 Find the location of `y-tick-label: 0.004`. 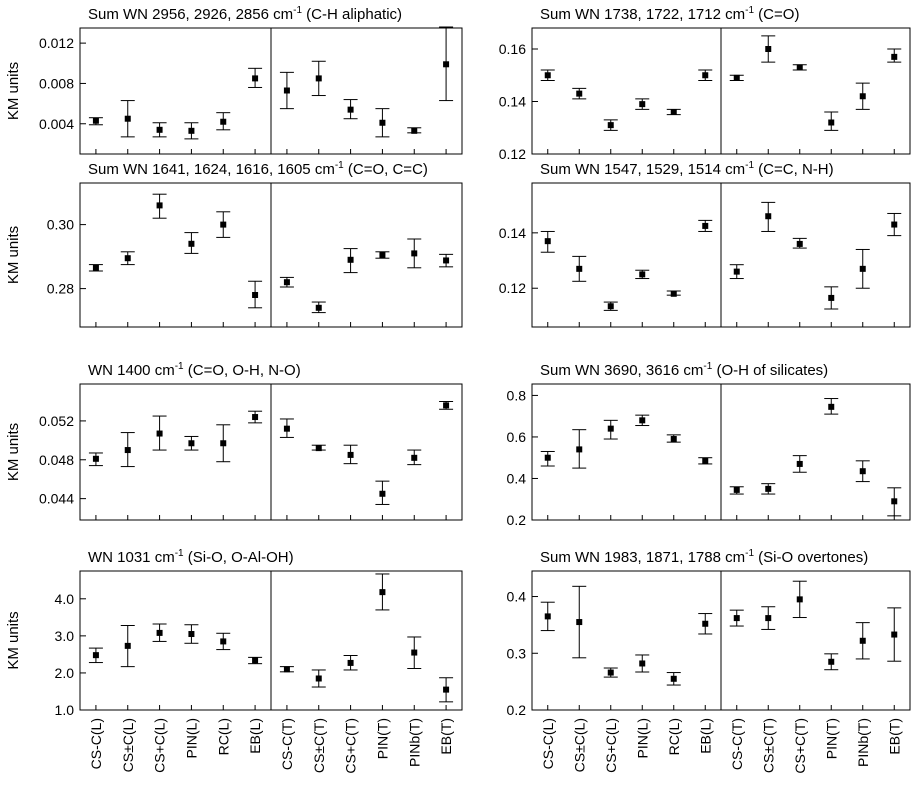

y-tick-label: 0.004 is located at coordinates (56, 124).